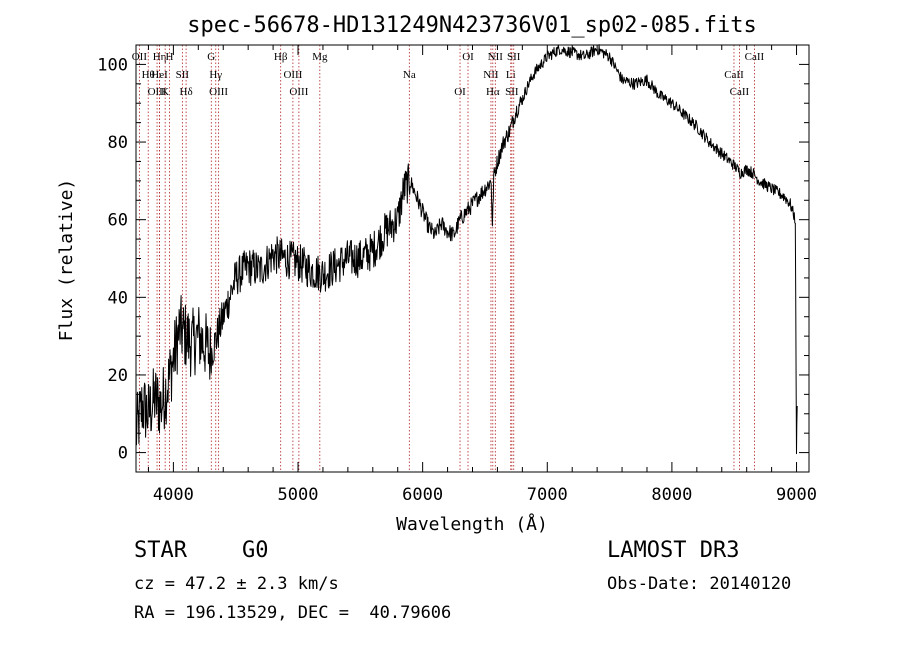 This screenshot has width=900, height=649. What do you see at coordinates (140, 57) in the screenshot?
I see `line-label: OII` at bounding box center [140, 57].